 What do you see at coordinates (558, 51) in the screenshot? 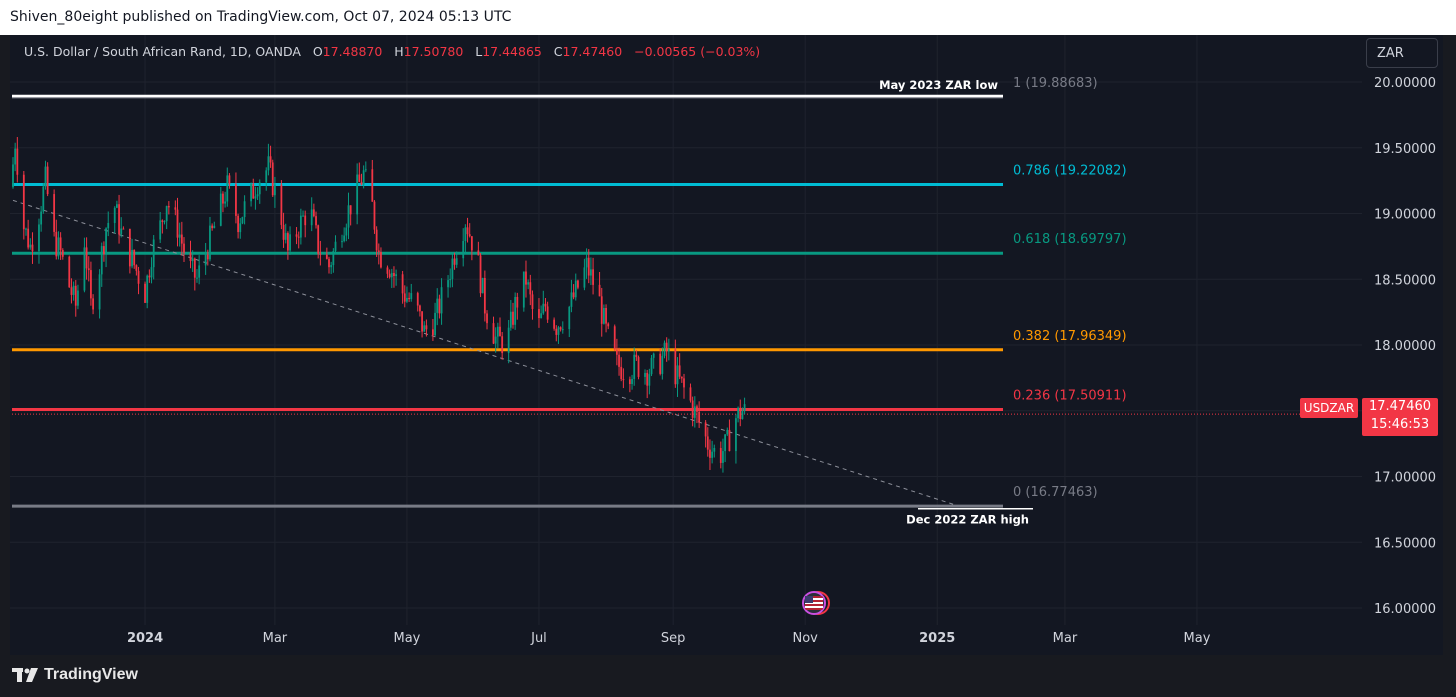
I see `close-label: C` at bounding box center [558, 51].